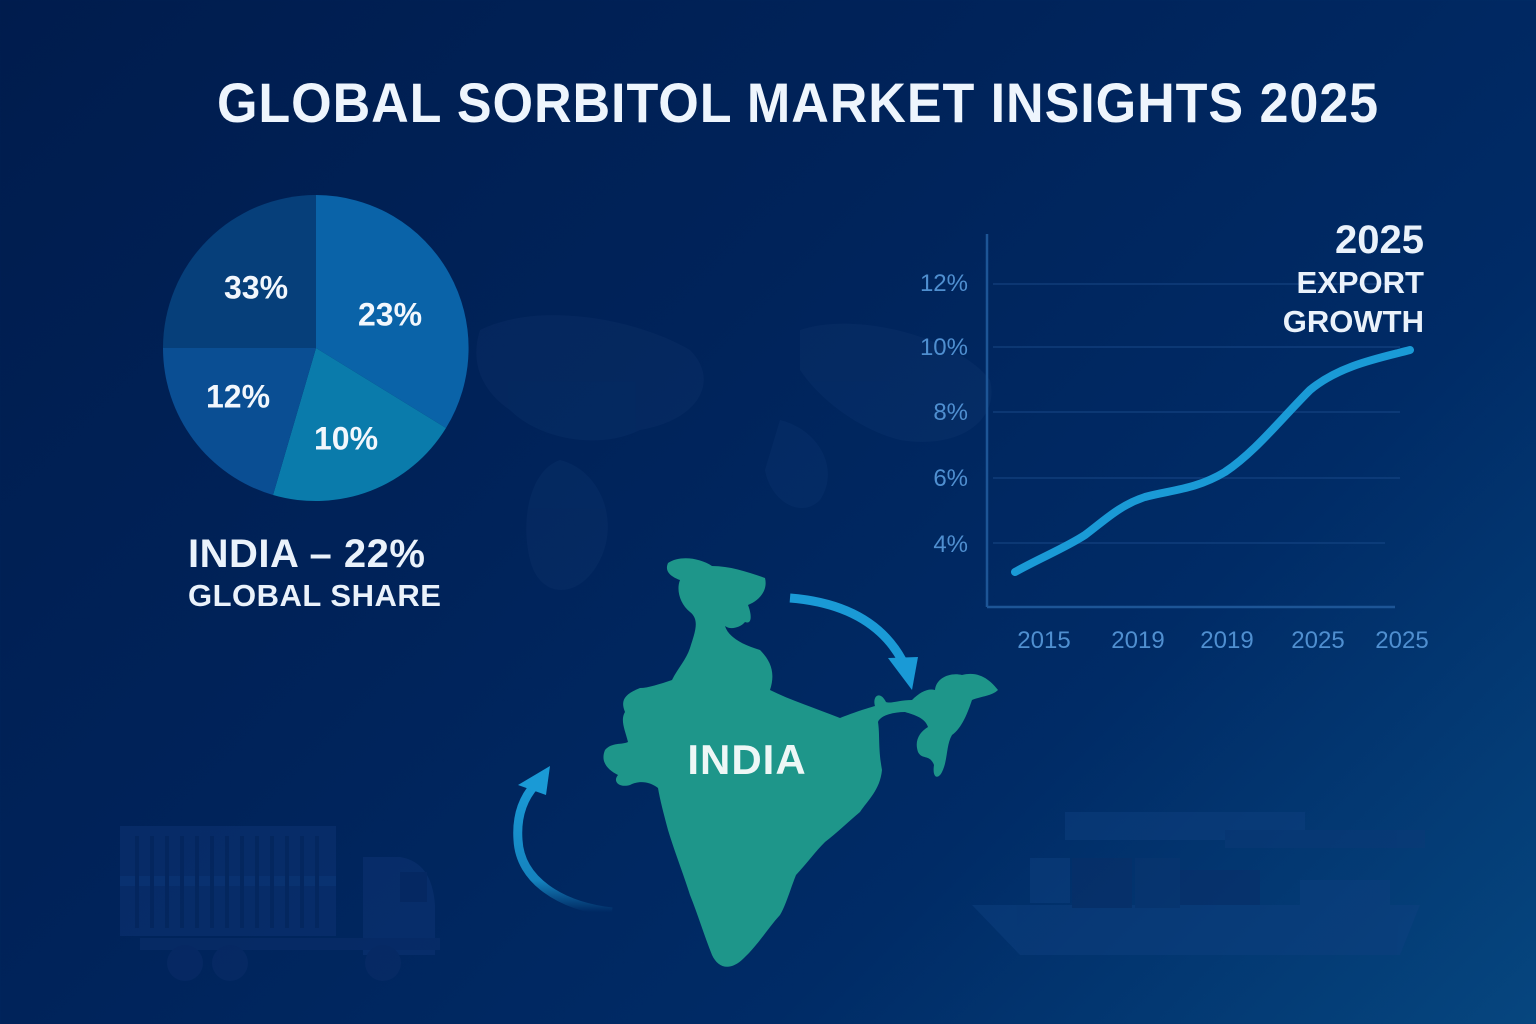 Image resolution: width=1536 pixels, height=1024 pixels. I want to click on y-tick-4: 4%, so click(950, 544).